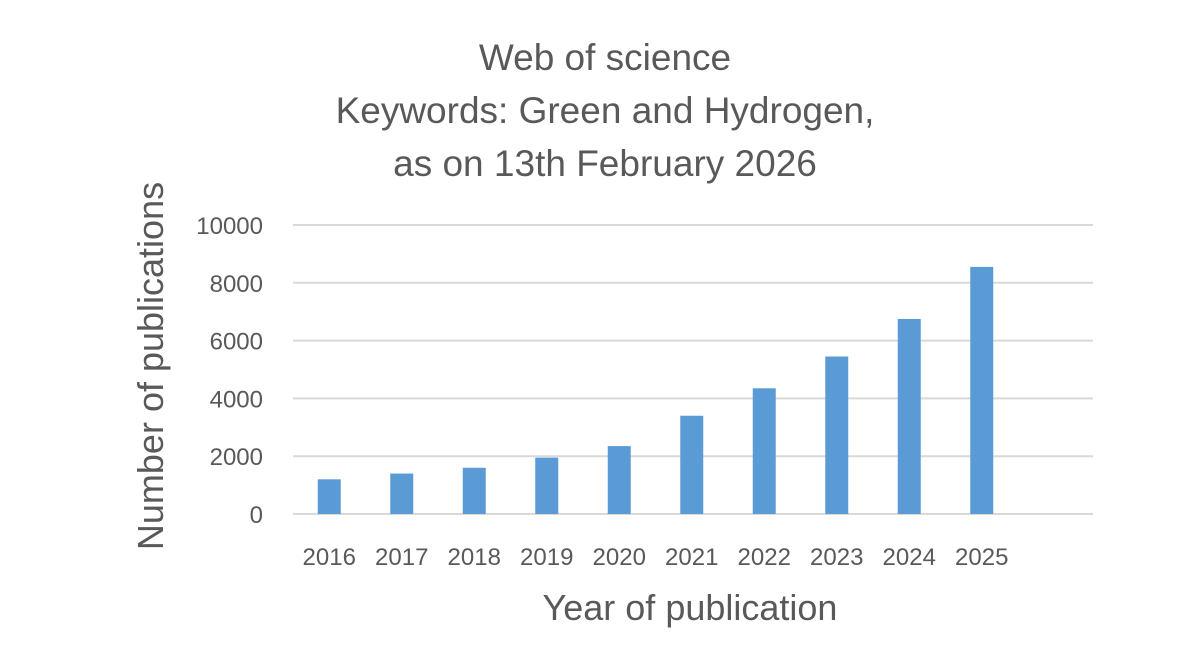 The image size is (1201, 651). Describe the element at coordinates (236, 342) in the screenshot. I see `y-tick-label: 6000` at that location.